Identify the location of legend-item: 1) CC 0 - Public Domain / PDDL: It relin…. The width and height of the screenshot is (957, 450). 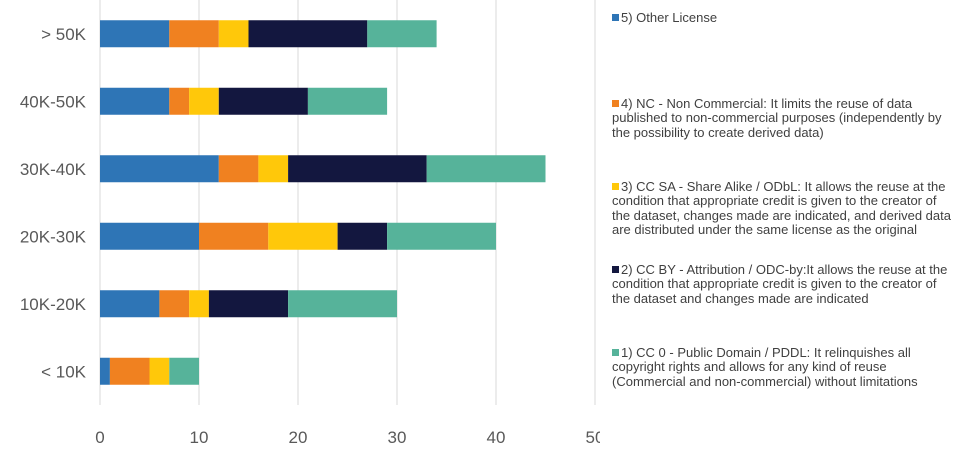
(782, 367).